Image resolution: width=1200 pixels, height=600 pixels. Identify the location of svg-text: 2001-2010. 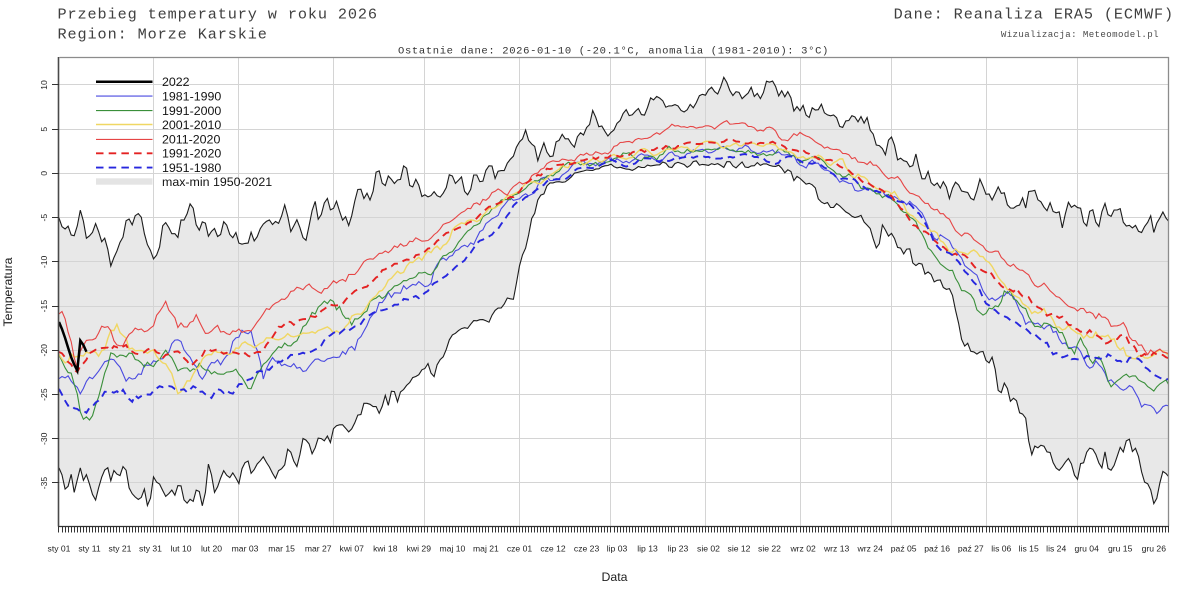
(191, 125).